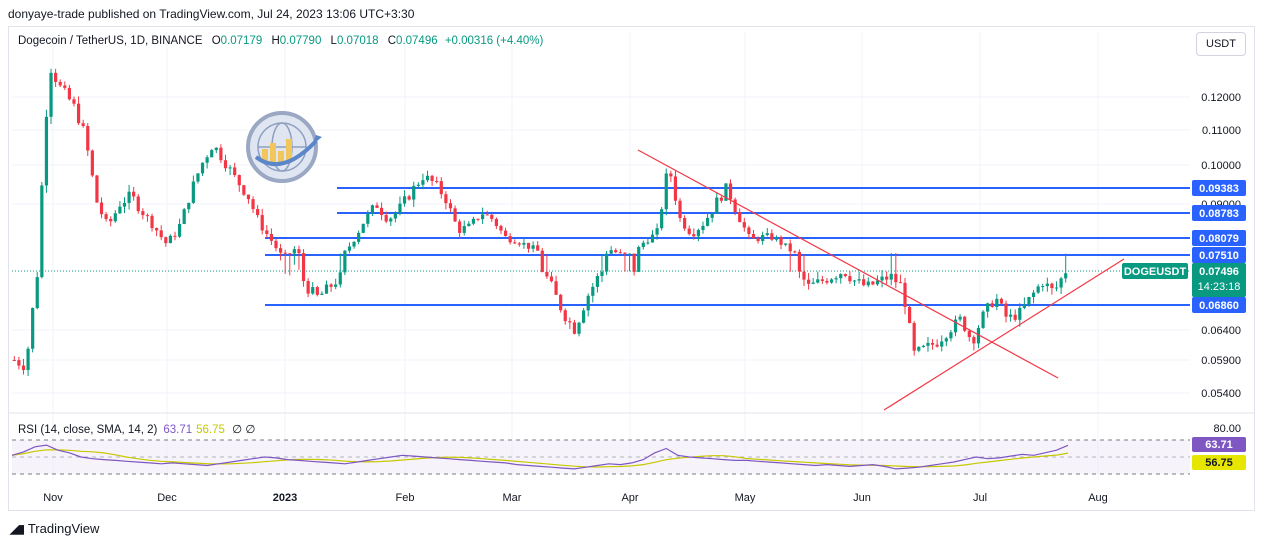 Image resolution: width=1265 pixels, height=547 pixels. What do you see at coordinates (575, 498) in the screenshot?
I see `time-axis: Nov Dec 2023 Feb Mar Apr May Jun Jul Aug` at bounding box center [575, 498].